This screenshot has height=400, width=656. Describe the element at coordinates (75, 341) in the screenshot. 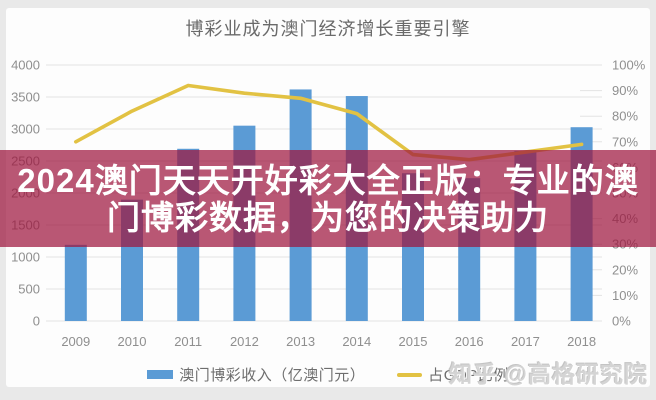

I see `x-axis-label-2009: 2009` at that location.